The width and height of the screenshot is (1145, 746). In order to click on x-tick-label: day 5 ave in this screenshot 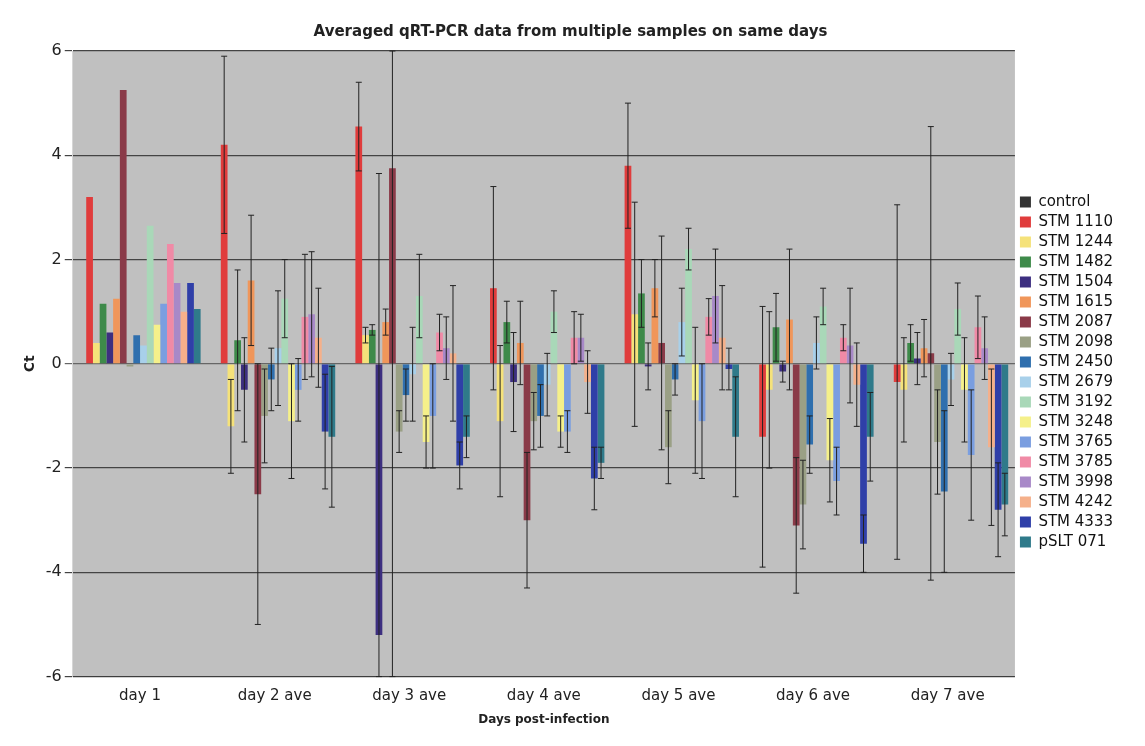, I will do `click(678, 695)`.